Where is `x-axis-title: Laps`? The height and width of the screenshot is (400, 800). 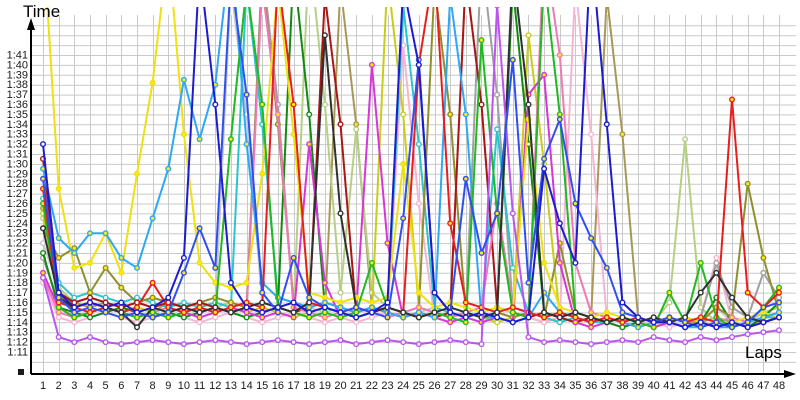 x-axis-title: Laps is located at coordinates (763, 352).